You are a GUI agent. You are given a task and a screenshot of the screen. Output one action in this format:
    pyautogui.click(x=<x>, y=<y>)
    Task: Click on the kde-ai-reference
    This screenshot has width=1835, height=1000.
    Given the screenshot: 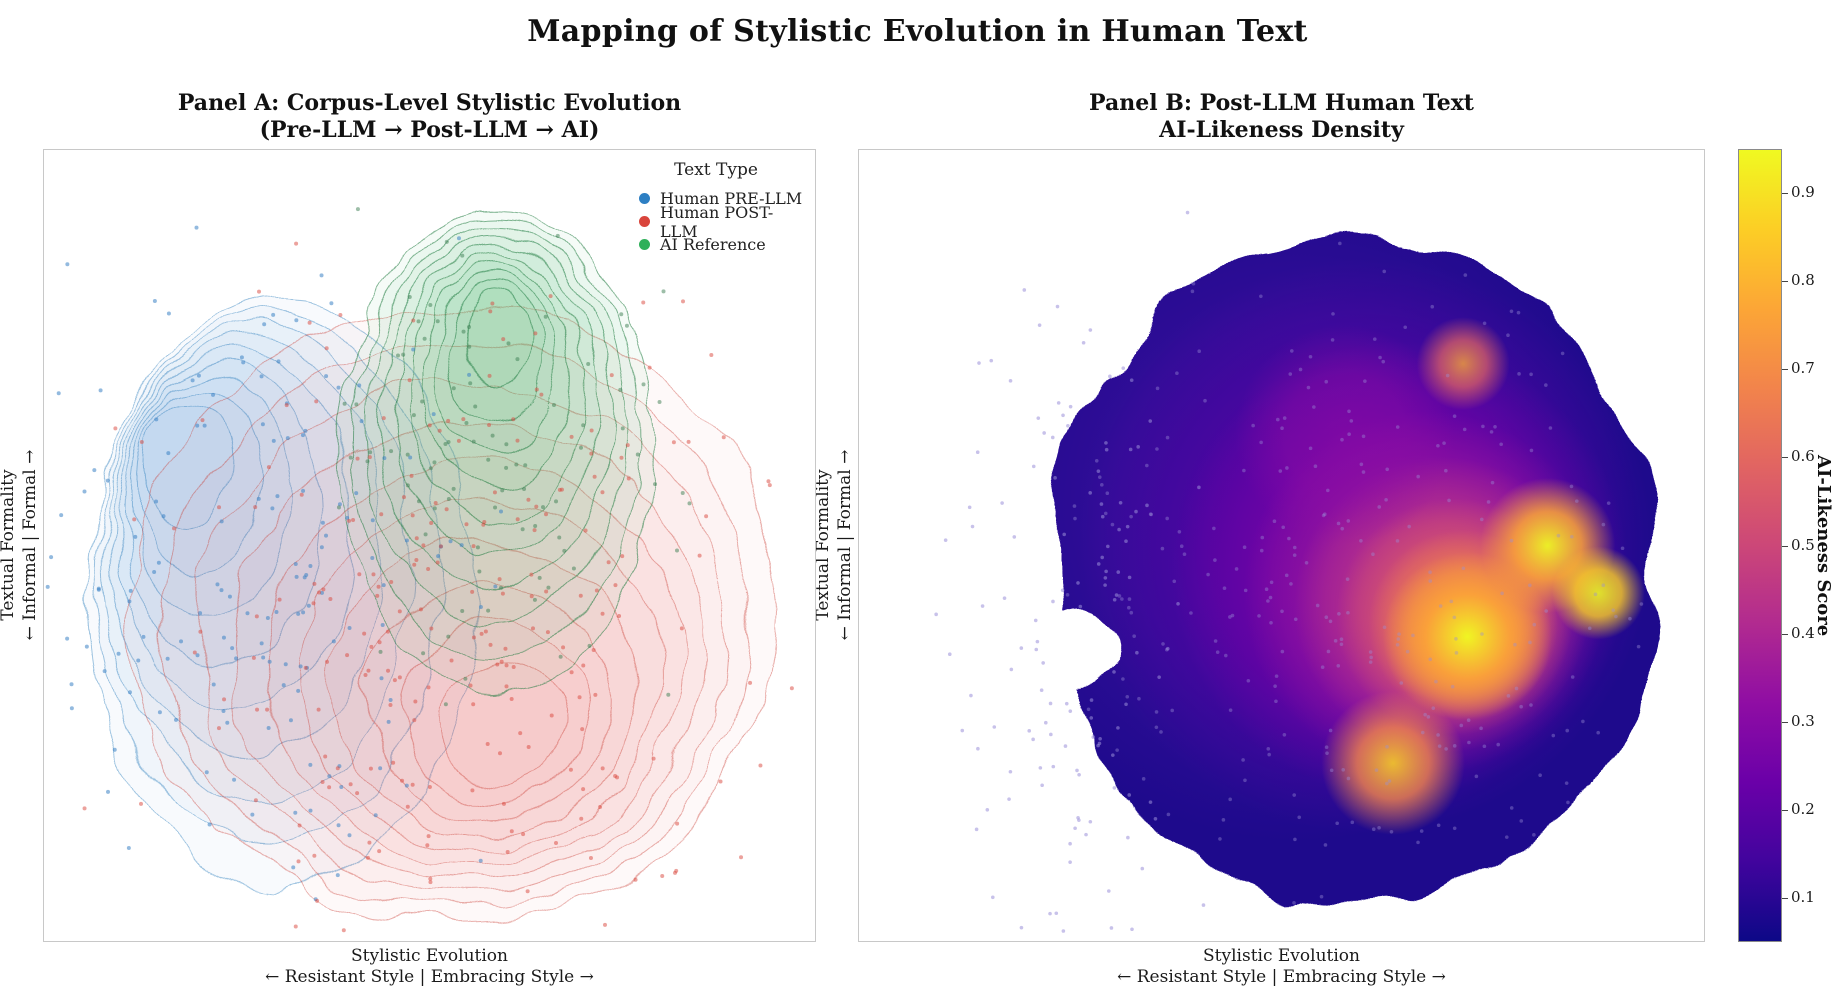 What is the action you would take?
    pyautogui.click(x=496, y=451)
    